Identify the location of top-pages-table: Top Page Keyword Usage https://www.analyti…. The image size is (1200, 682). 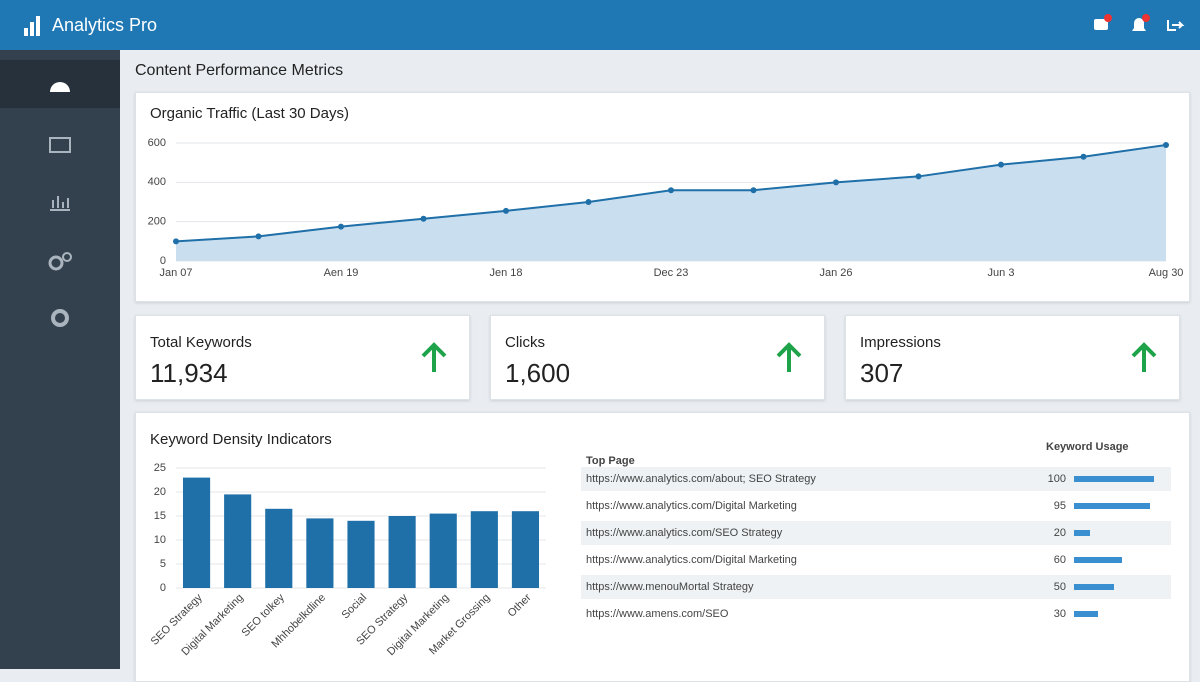
(876, 530).